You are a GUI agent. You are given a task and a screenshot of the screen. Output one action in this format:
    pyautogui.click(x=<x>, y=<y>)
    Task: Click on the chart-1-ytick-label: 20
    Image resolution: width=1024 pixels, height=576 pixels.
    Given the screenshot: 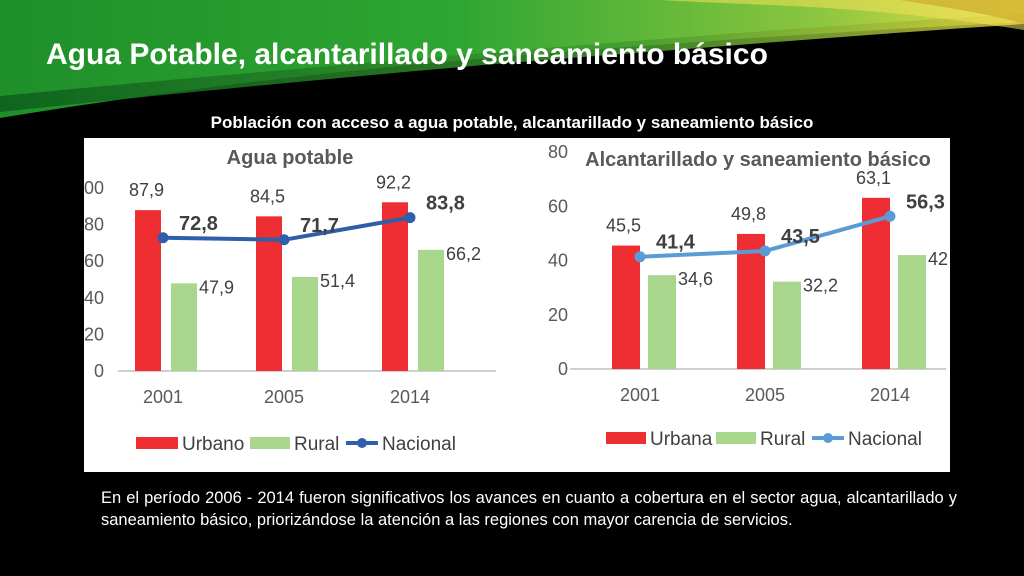 What is the action you would take?
    pyautogui.click(x=94, y=334)
    